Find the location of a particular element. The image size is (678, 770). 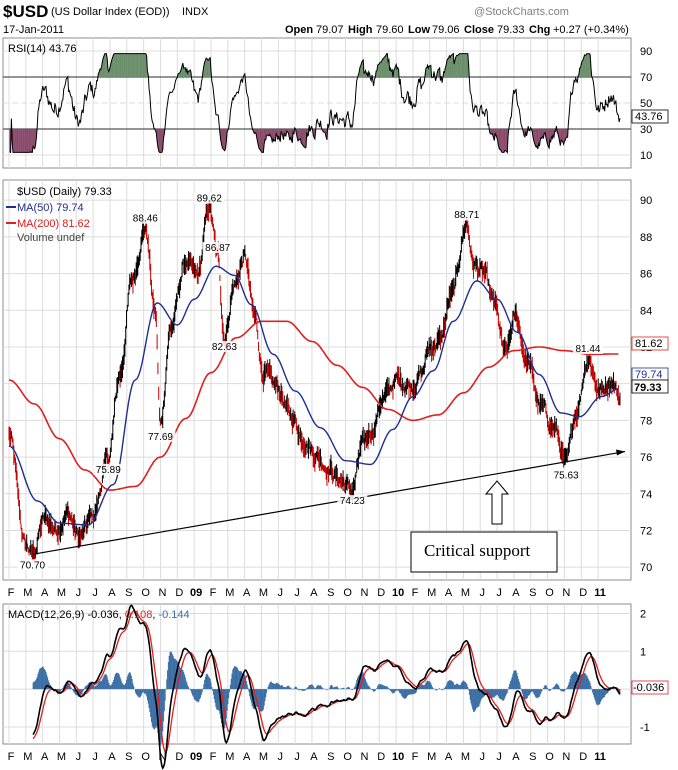

high-value: 79.60 is located at coordinates (390, 30).